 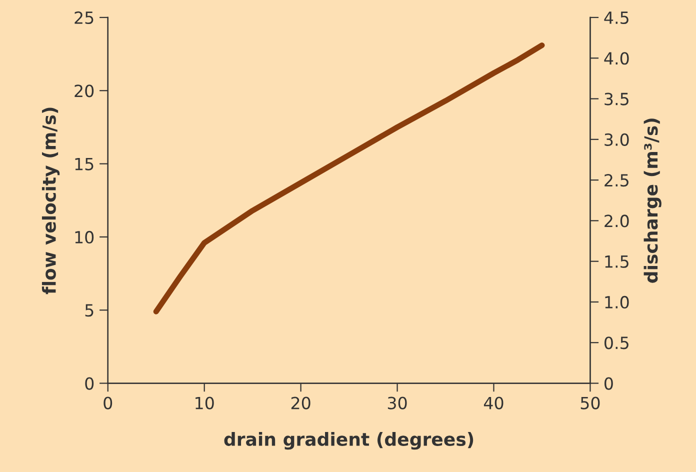 I want to click on y-tick-label: 25, so click(x=84, y=17).